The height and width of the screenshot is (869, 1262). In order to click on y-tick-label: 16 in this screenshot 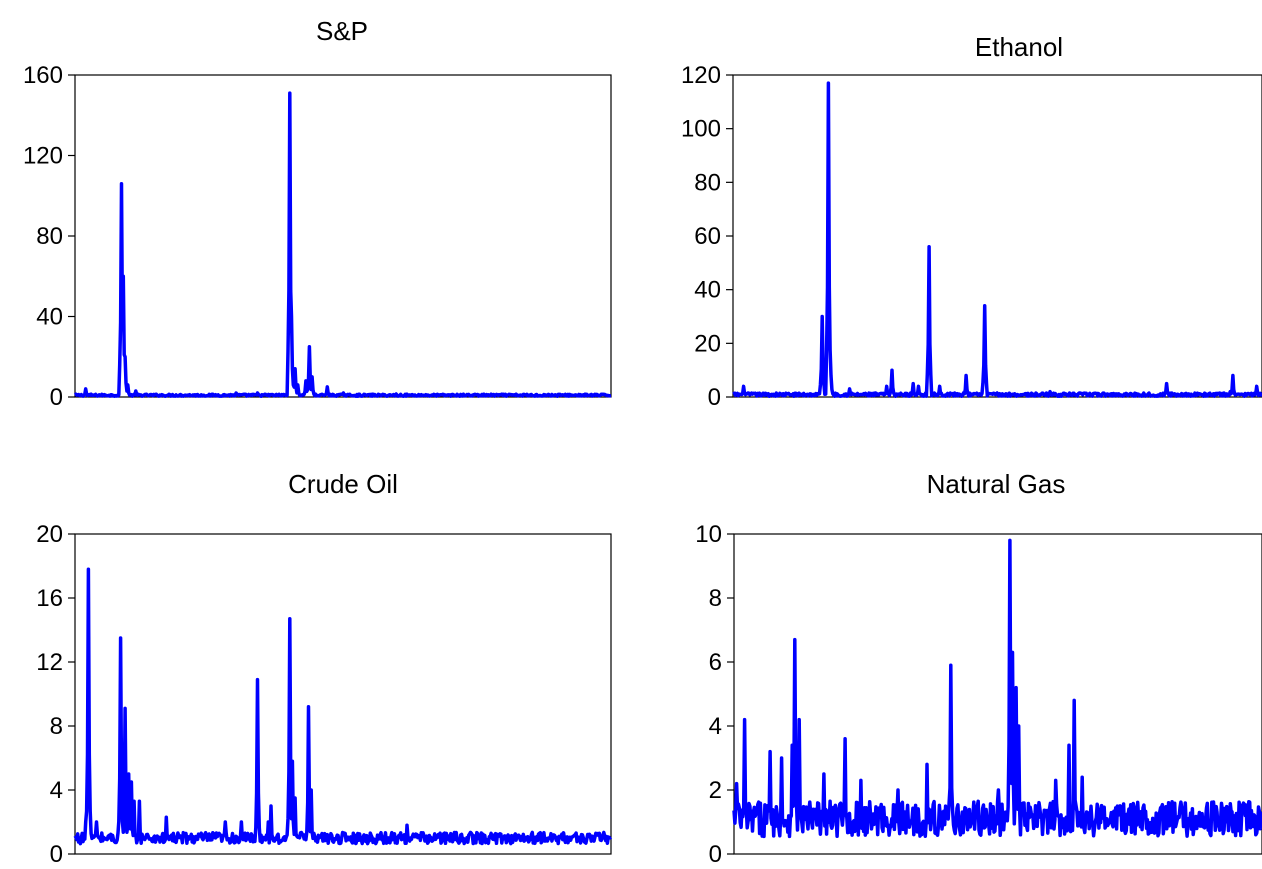, I will do `click(49, 598)`.